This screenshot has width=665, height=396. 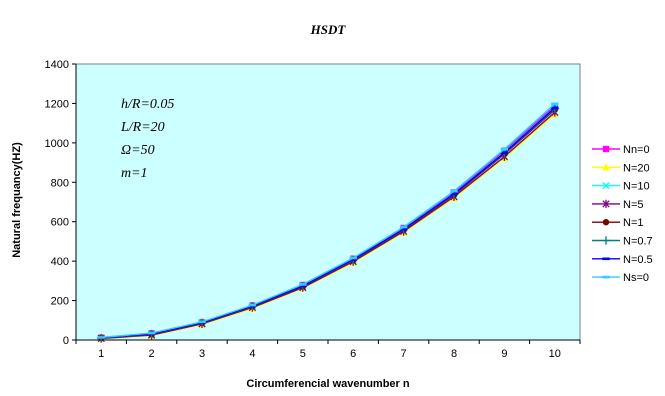 What do you see at coordinates (134, 173) in the screenshot?
I see `annotation: m=1` at bounding box center [134, 173].